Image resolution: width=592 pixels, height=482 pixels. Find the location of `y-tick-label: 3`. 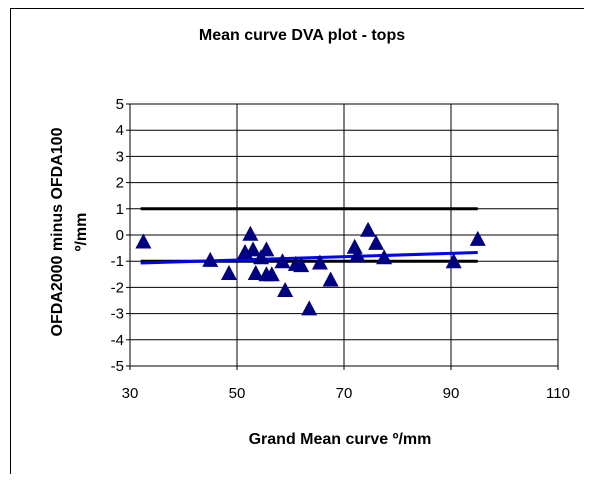

y-tick-label: 3 is located at coordinates (120, 156).